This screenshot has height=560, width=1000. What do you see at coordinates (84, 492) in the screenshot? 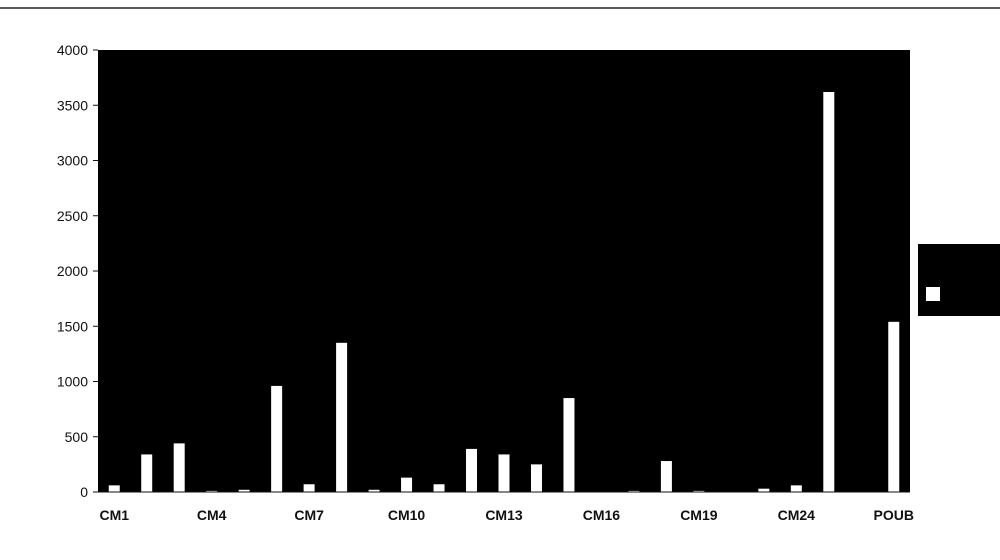
I see `y-tick-label: 0` at bounding box center [84, 492].